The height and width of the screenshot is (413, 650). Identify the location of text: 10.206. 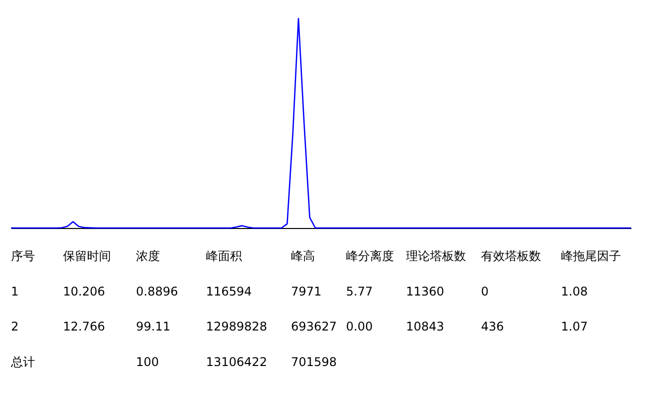
(84, 291).